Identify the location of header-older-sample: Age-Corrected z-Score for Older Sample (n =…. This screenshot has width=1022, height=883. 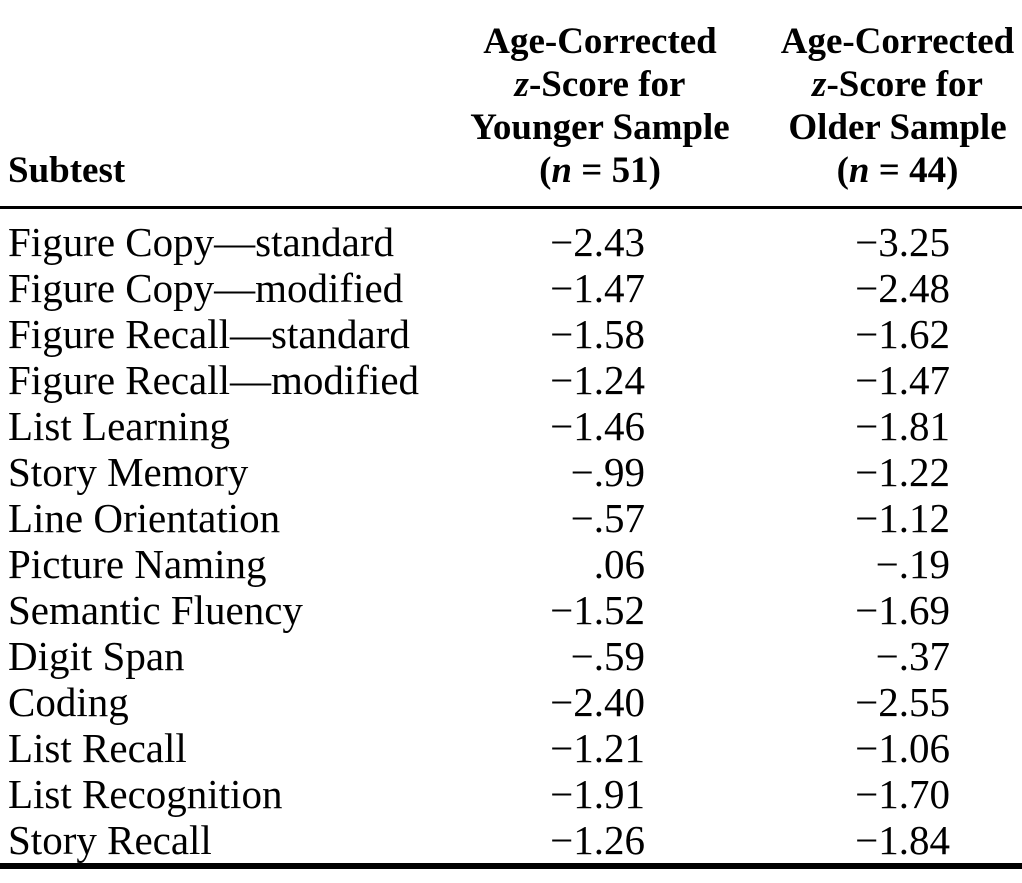
(883, 104).